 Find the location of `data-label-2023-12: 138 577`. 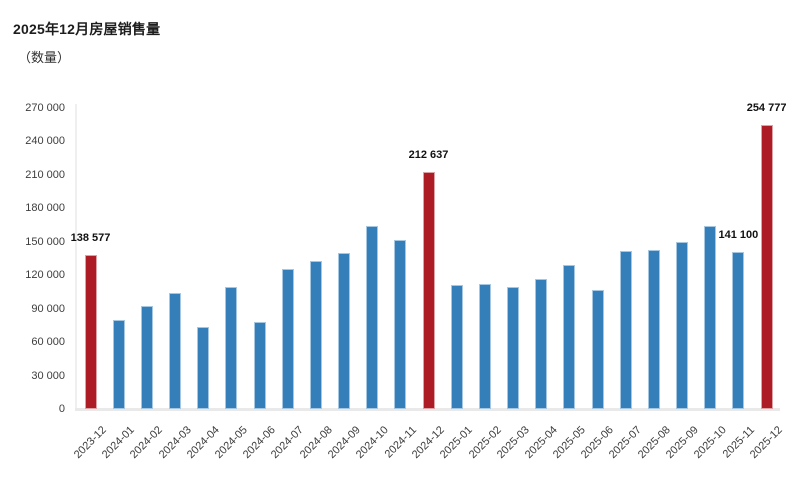

data-label-2023-12: 138 577 is located at coordinates (90, 238).